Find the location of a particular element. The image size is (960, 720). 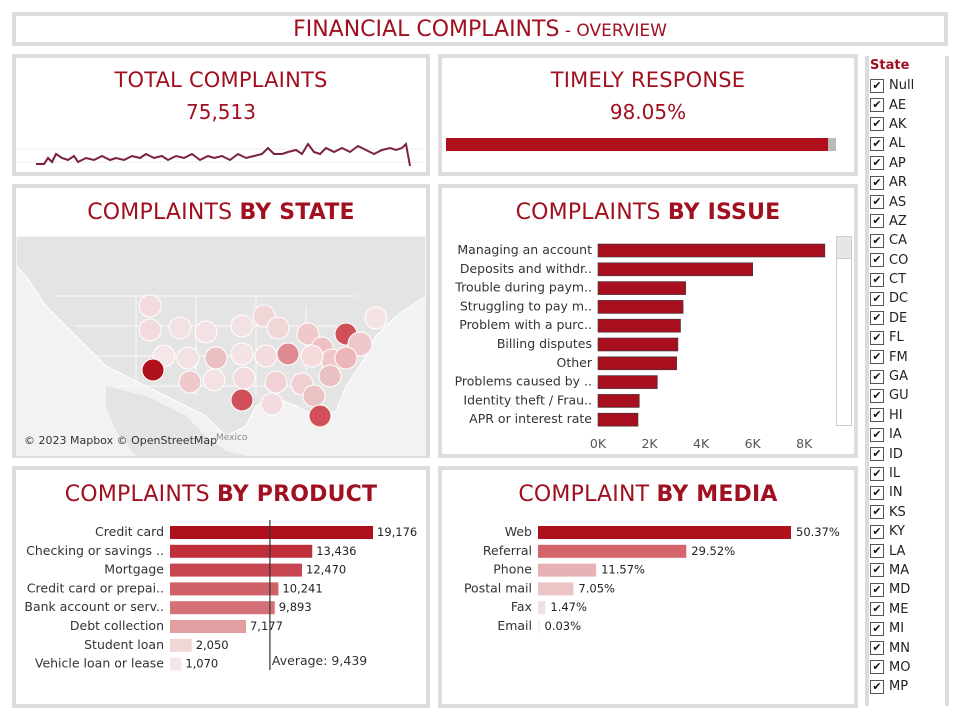

state-filter-item: ✔ GA is located at coordinates (907, 376).